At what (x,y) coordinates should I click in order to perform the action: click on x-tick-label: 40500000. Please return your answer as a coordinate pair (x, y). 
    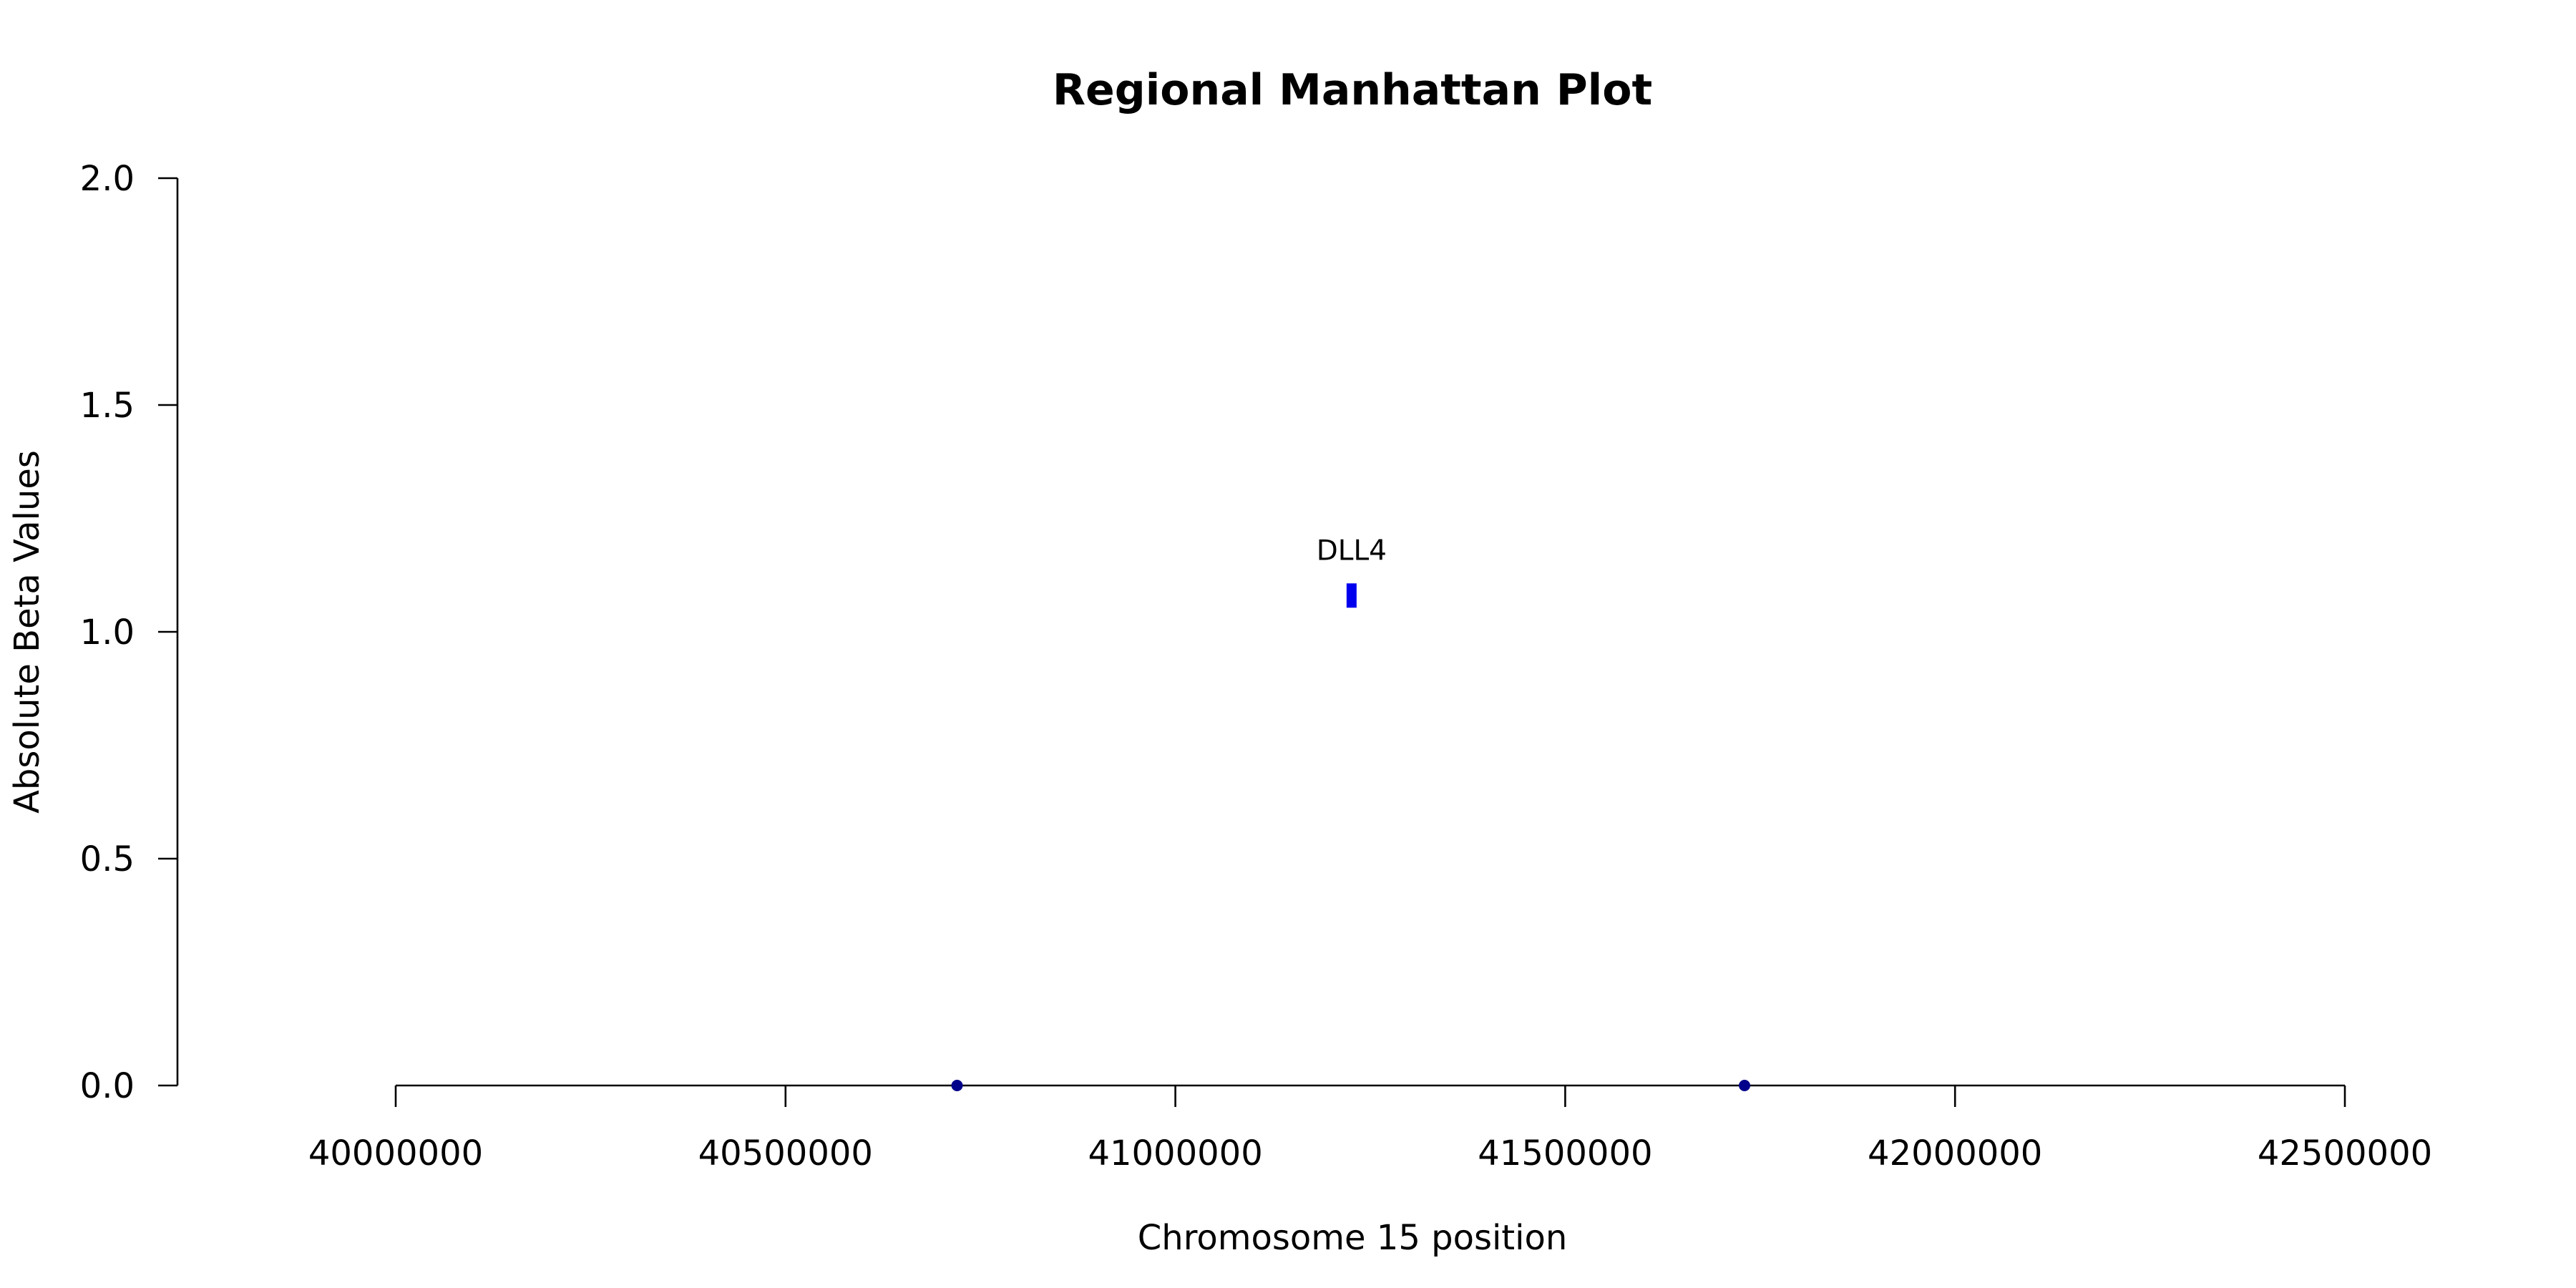
    Looking at the image, I should click on (785, 1153).